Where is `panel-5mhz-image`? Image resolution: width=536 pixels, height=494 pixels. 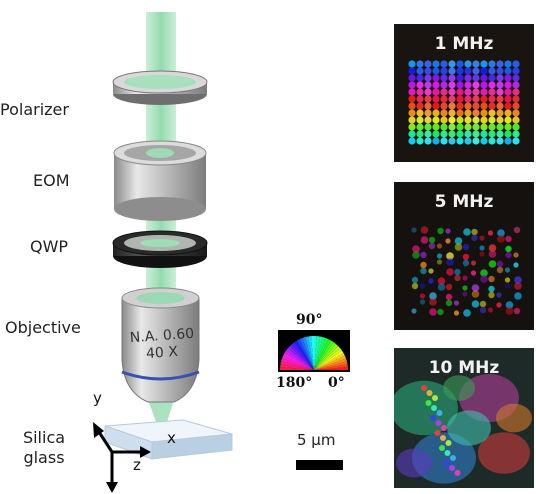
panel-5mhz-image is located at coordinates (464, 256).